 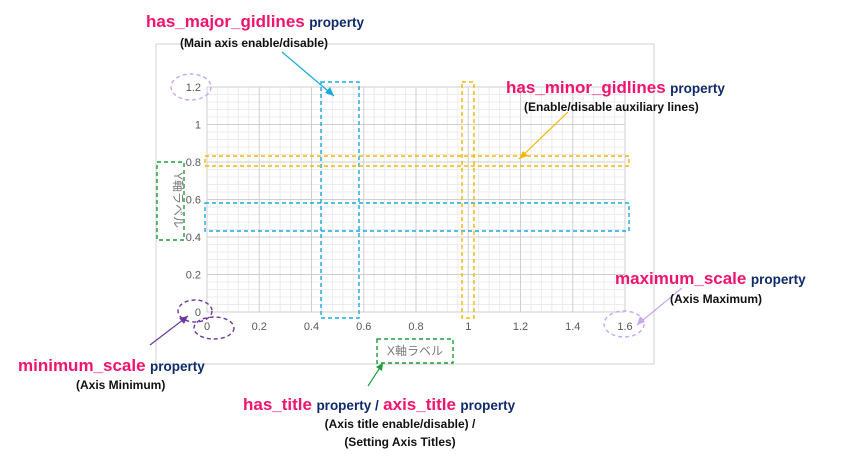 I want to click on title-annotation: has_title property / axis_title property, so click(x=379, y=405).